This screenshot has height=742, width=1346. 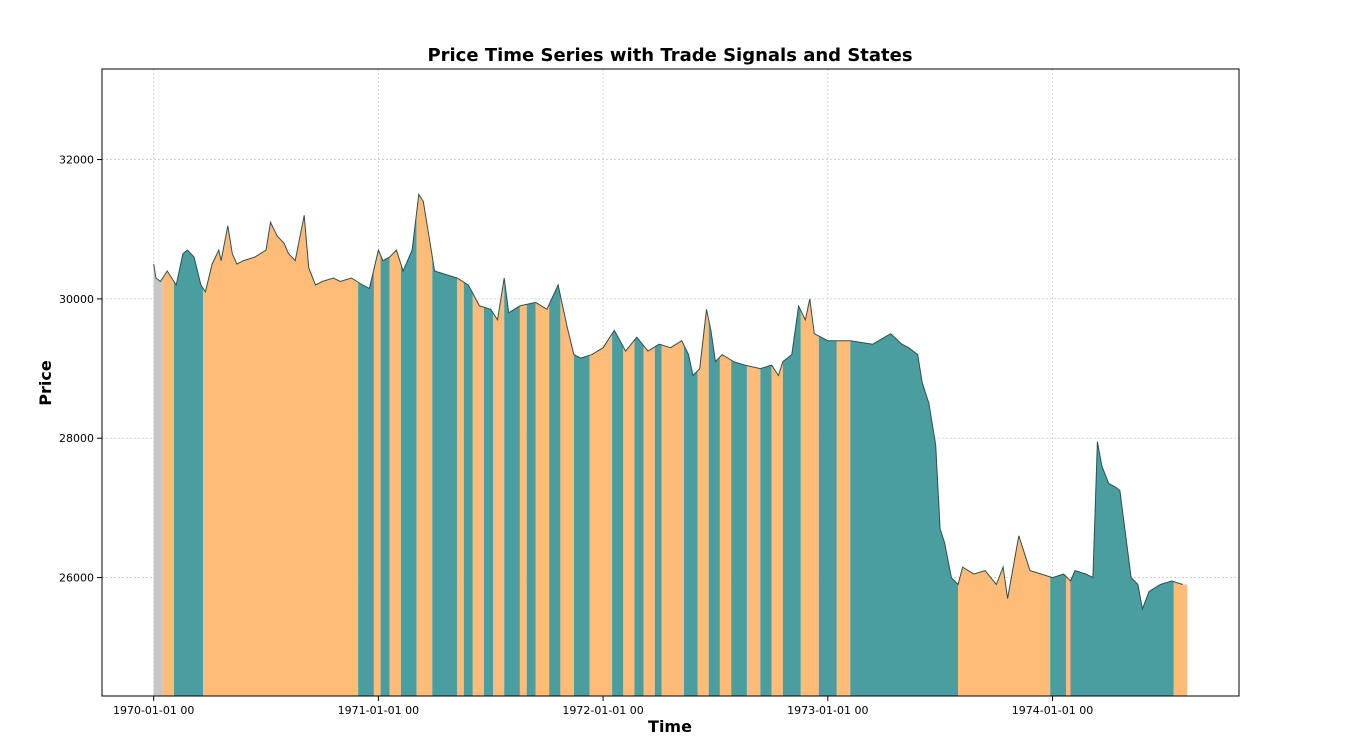 I want to click on state-band-neutral, so click(x=158, y=480).